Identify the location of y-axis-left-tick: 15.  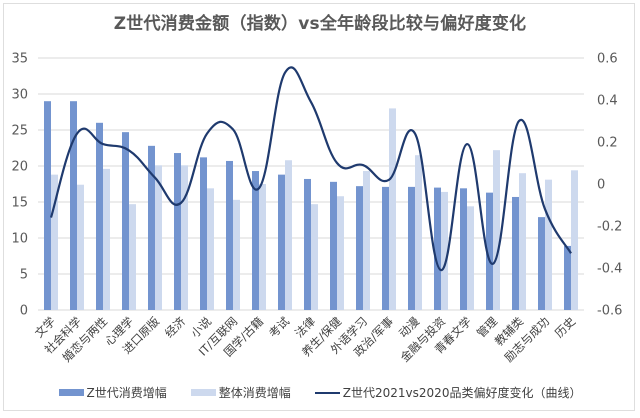
(19, 203).